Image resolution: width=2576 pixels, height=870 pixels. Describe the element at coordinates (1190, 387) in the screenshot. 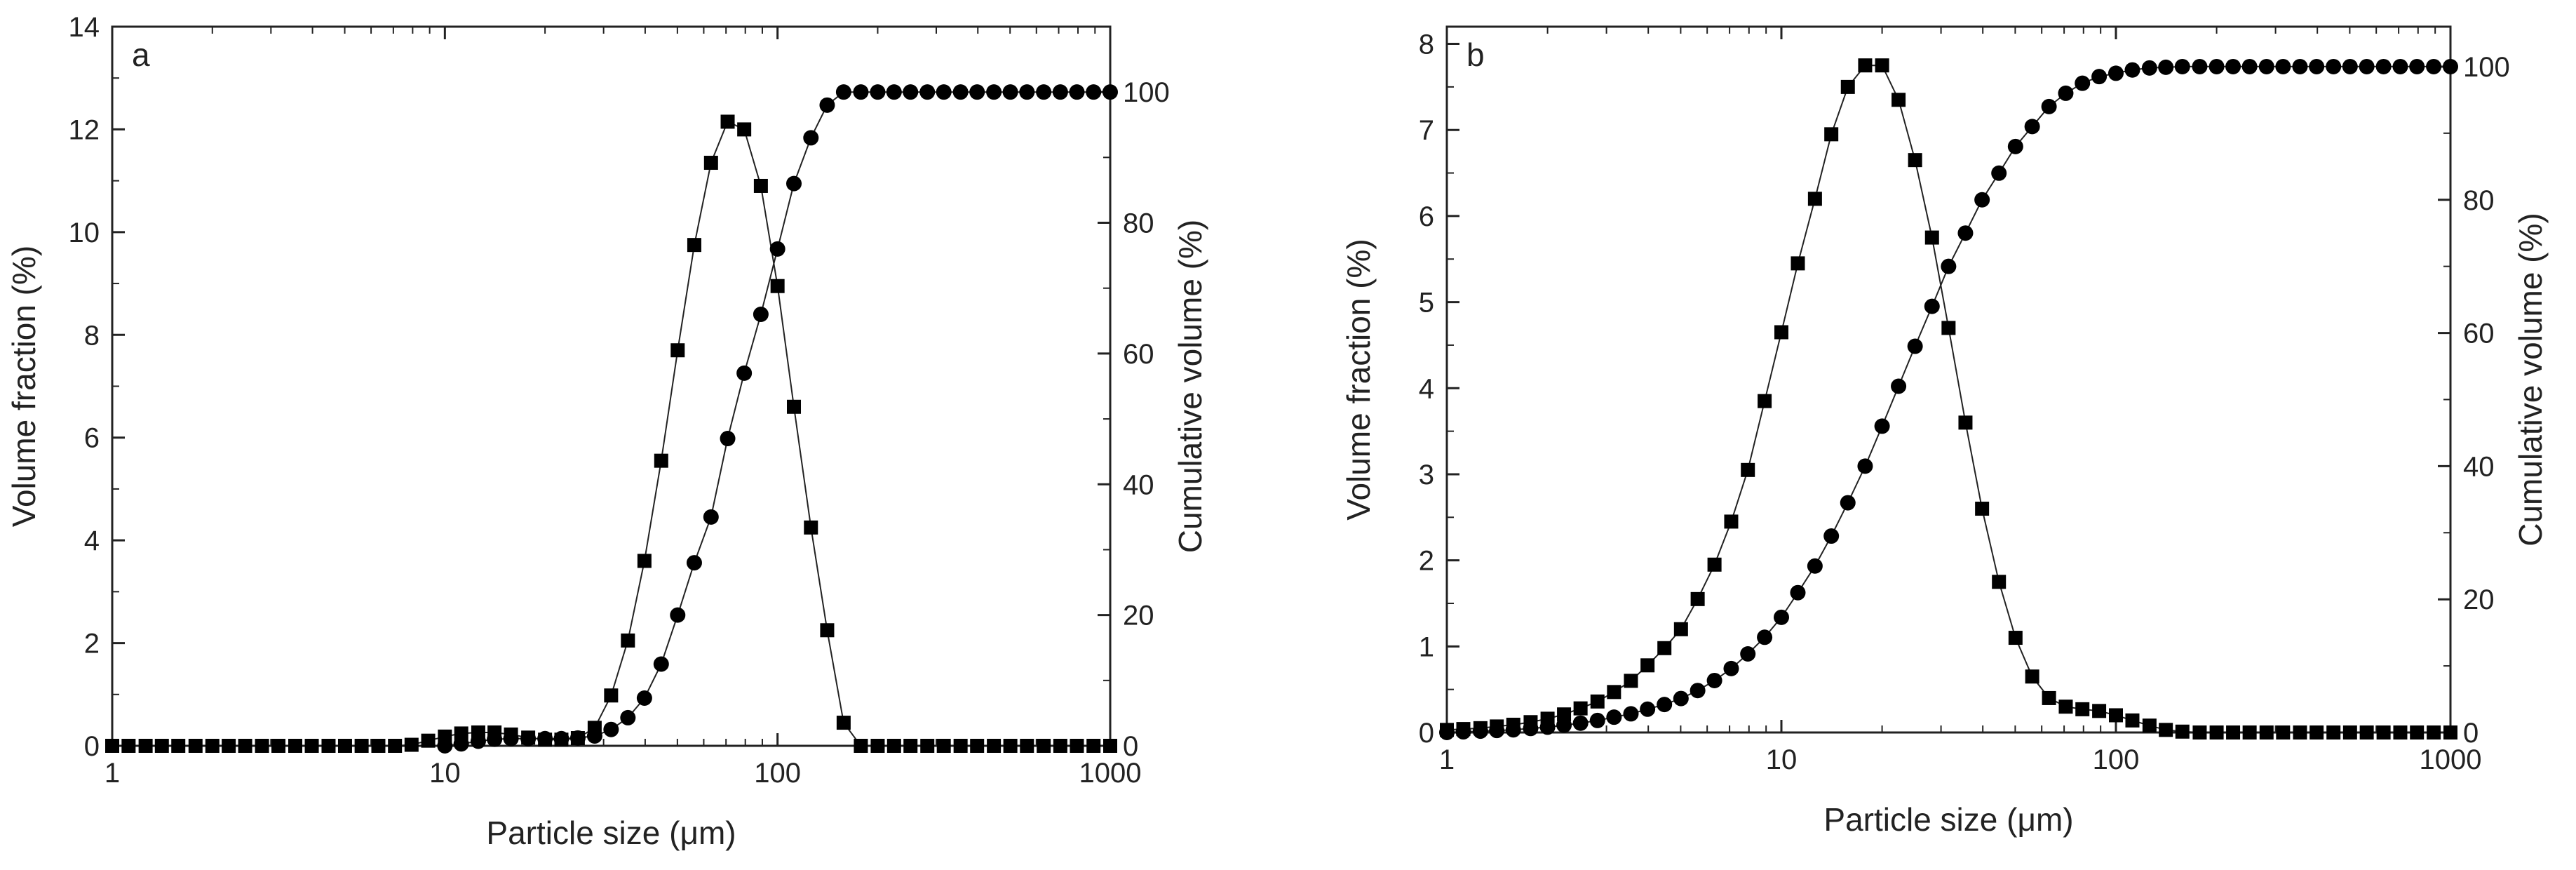

I see `y2-axis-title: Cumulative volume (%)` at that location.